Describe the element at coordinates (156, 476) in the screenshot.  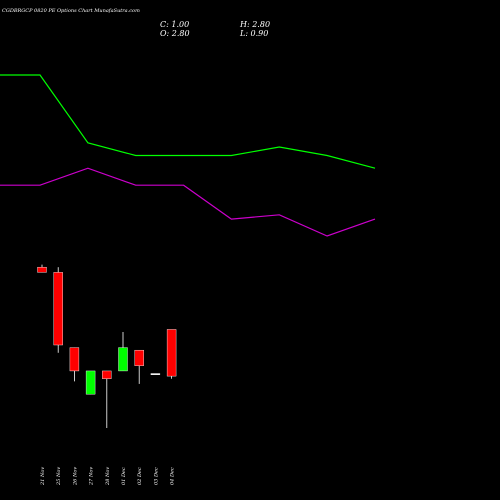
I see `x-tick-label: 03 Dec` at that location.